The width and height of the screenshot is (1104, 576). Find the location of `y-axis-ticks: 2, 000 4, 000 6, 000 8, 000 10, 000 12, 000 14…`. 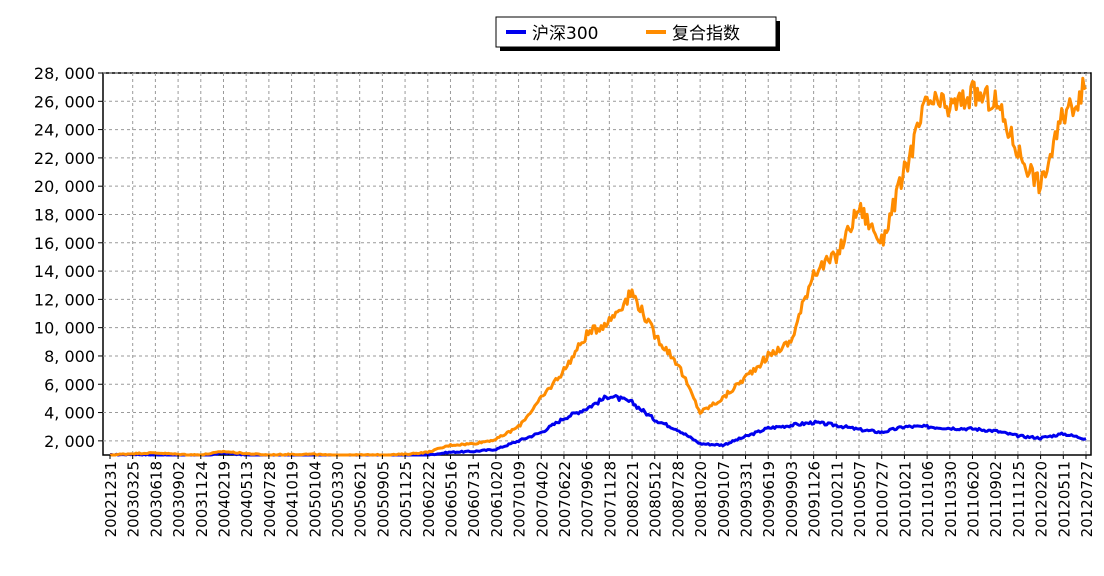

y-axis-ticks: 2, 000 4, 000 6, 000 8, 000 10, 000 12, 000 14… is located at coordinates (68, 257).